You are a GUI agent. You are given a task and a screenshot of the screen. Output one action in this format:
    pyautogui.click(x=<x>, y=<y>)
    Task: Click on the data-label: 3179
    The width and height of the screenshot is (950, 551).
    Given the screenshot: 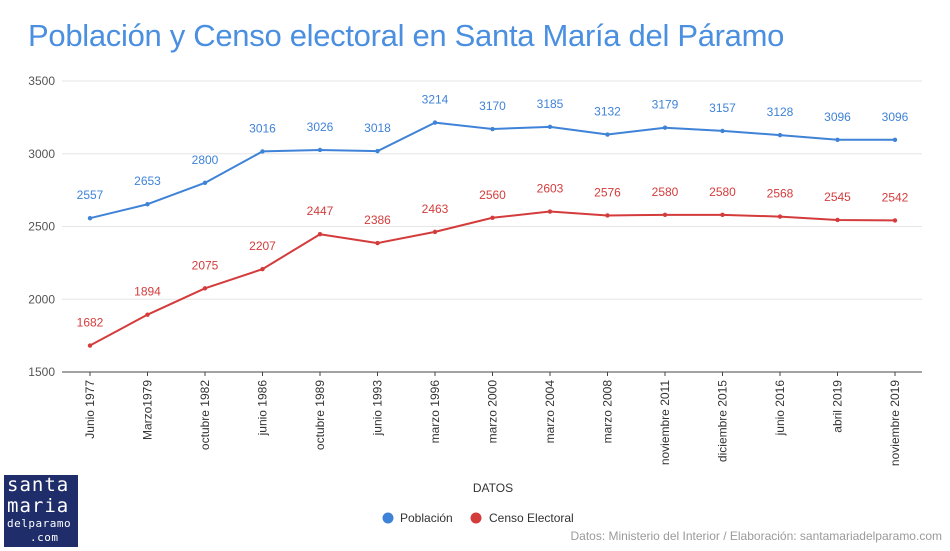 What is the action you would take?
    pyautogui.click(x=665, y=105)
    